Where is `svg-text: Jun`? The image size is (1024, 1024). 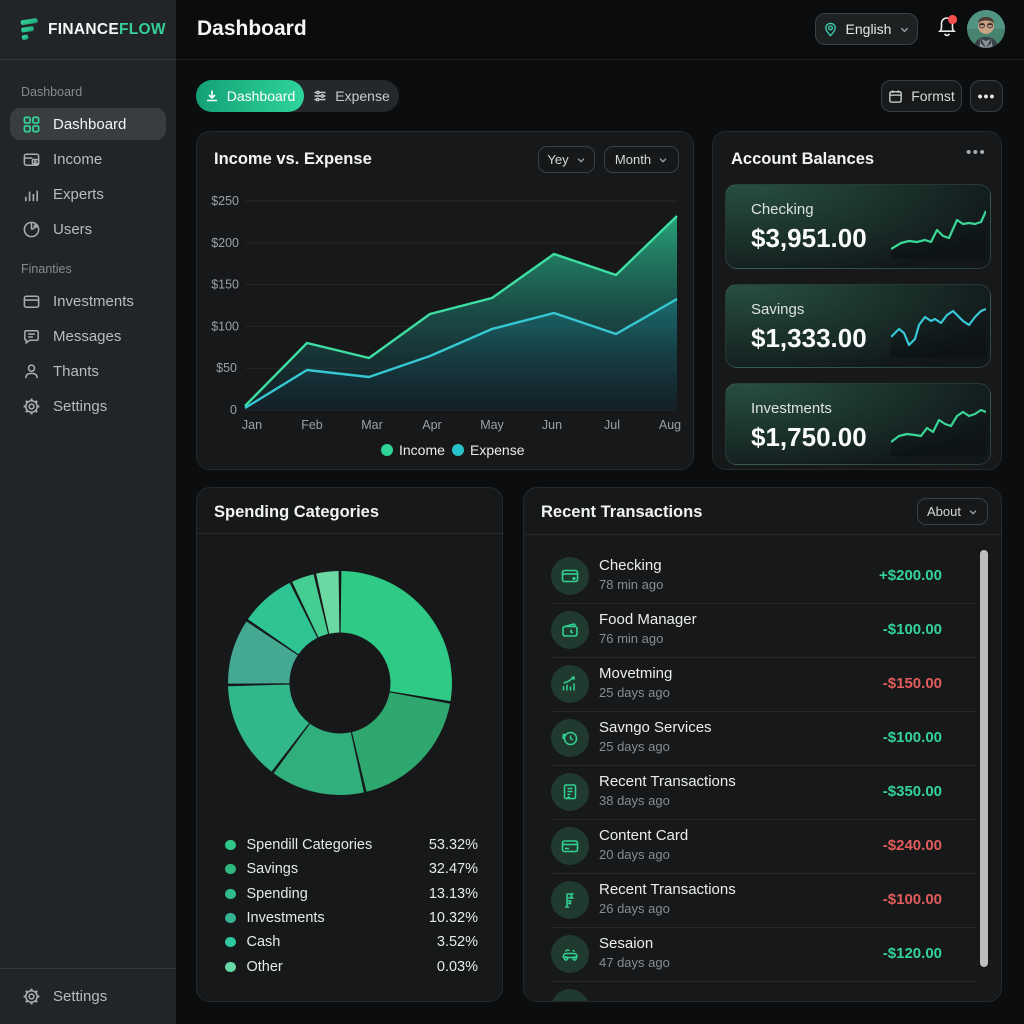 svg-text: Jun is located at coordinates (552, 425).